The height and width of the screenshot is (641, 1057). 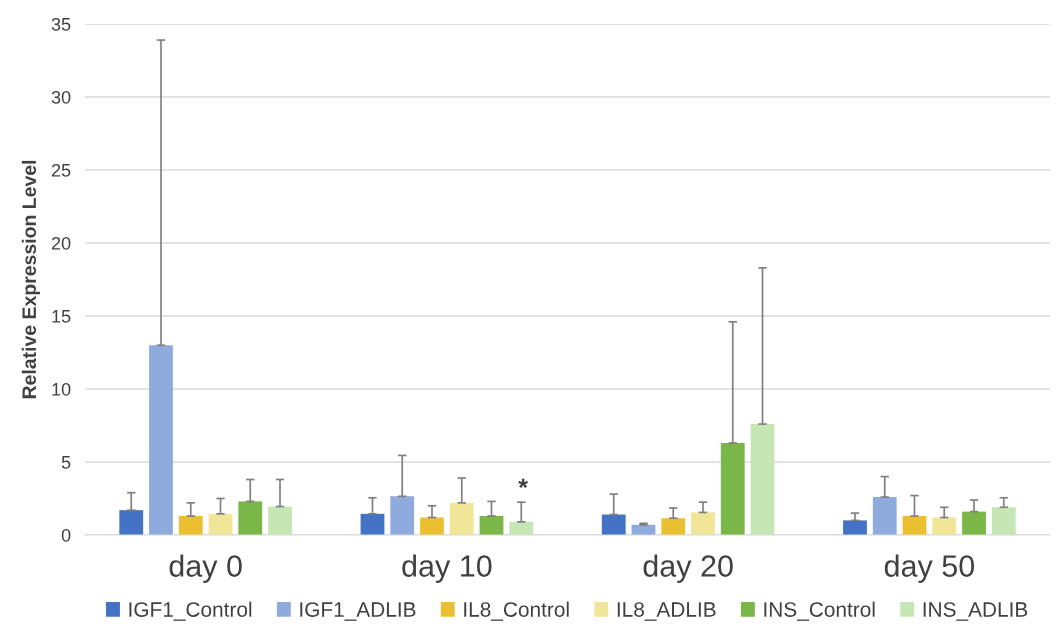 I want to click on legend-label: INS_ADLIB, so click(x=975, y=611).